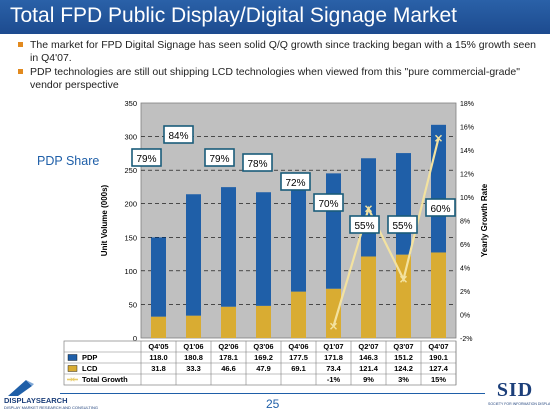 Image resolution: width=550 pixels, height=415 pixels. Describe the element at coordinates (465, 316) in the screenshot. I see `y2-tick-label: 0%` at that location.